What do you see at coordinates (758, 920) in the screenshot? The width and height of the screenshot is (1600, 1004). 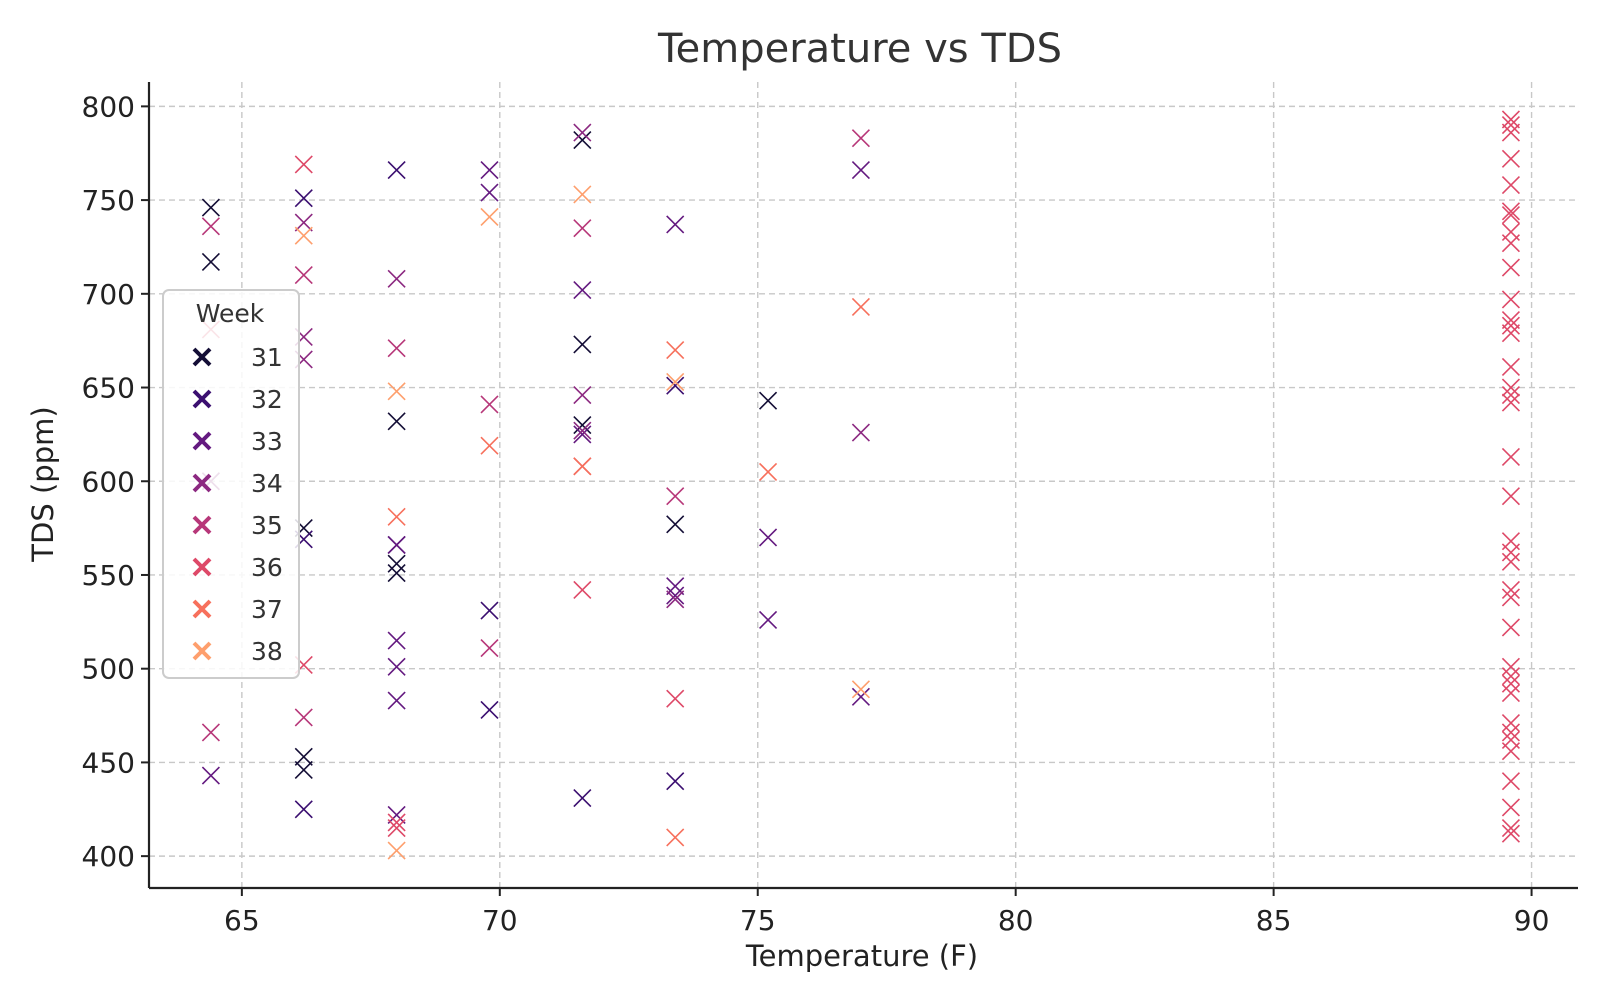 I see `x-tick-label: 75` at bounding box center [758, 920].